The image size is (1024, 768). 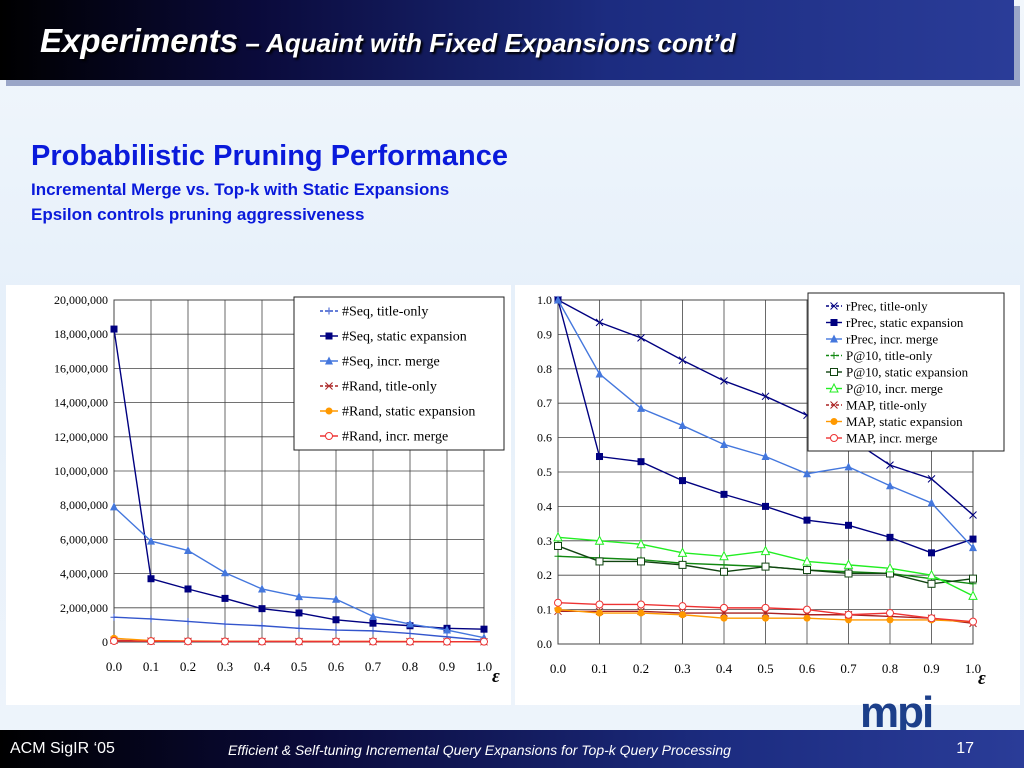 I want to click on x-tick-label: 0.1, so click(x=151, y=666).